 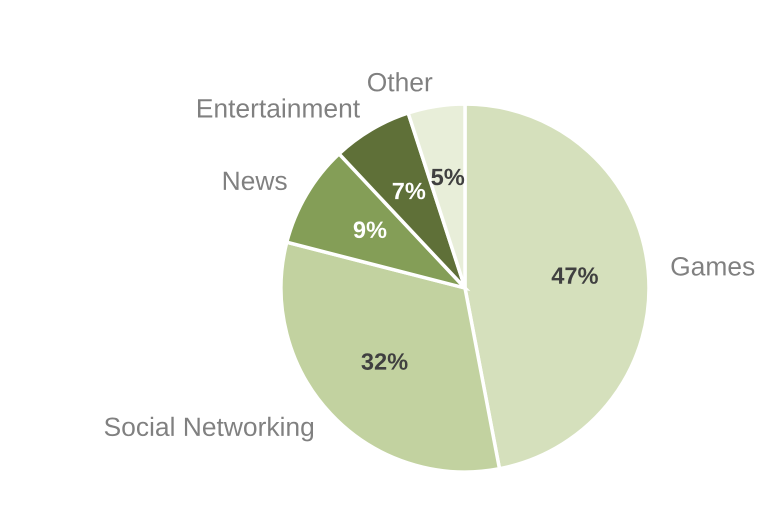 I want to click on data-label: 5%, so click(x=447, y=177).